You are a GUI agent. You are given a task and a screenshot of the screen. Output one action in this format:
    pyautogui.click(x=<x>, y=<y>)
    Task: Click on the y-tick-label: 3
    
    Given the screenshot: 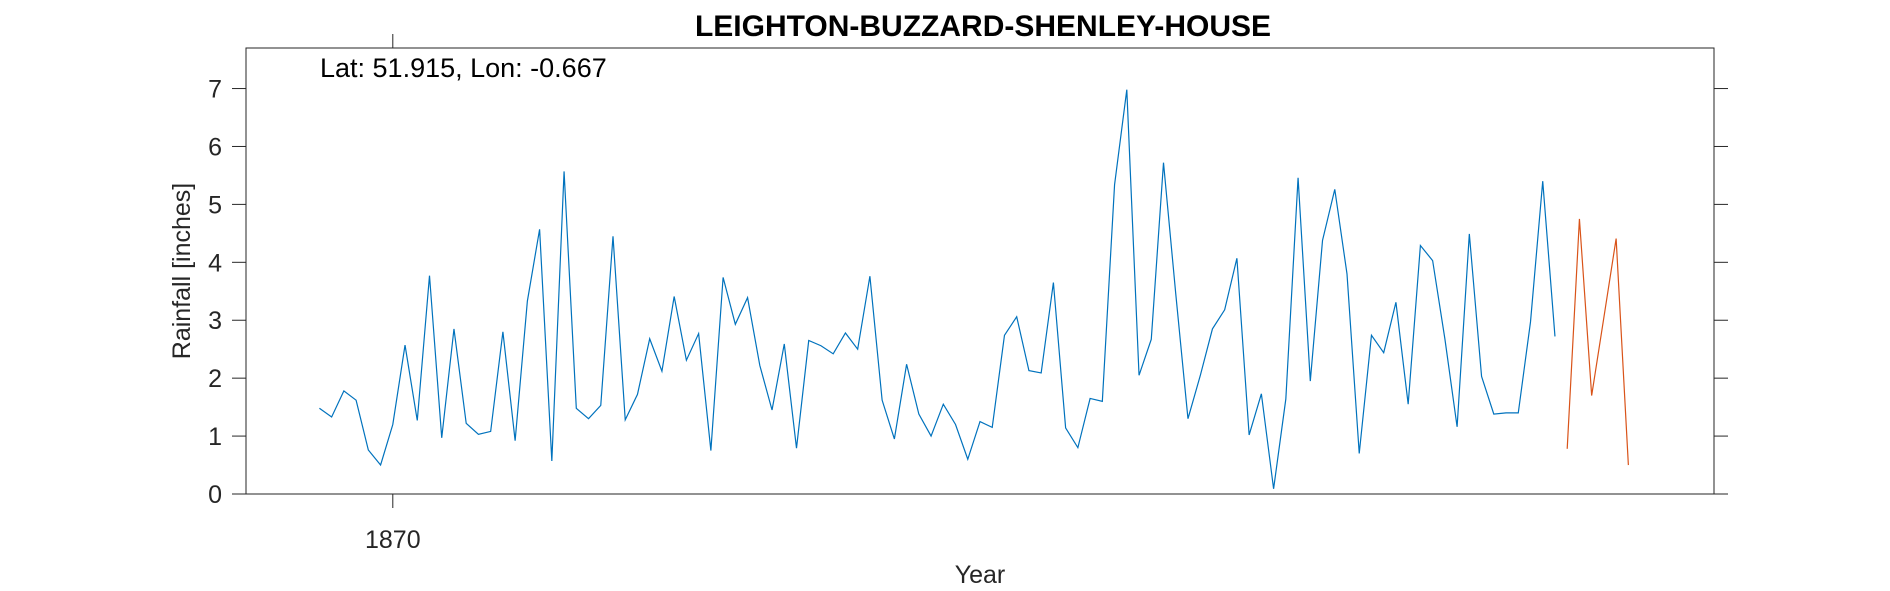 What is the action you would take?
    pyautogui.click(x=215, y=321)
    